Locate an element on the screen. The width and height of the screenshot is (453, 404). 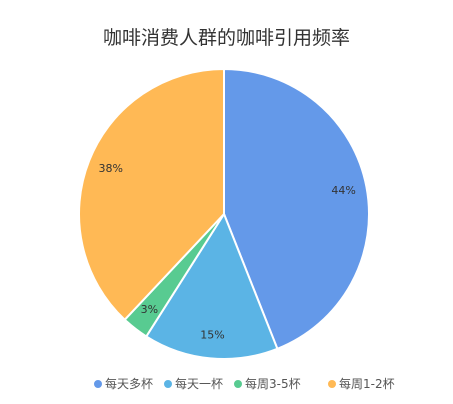
legend-label-2: 每天一杯 is located at coordinates (199, 383).